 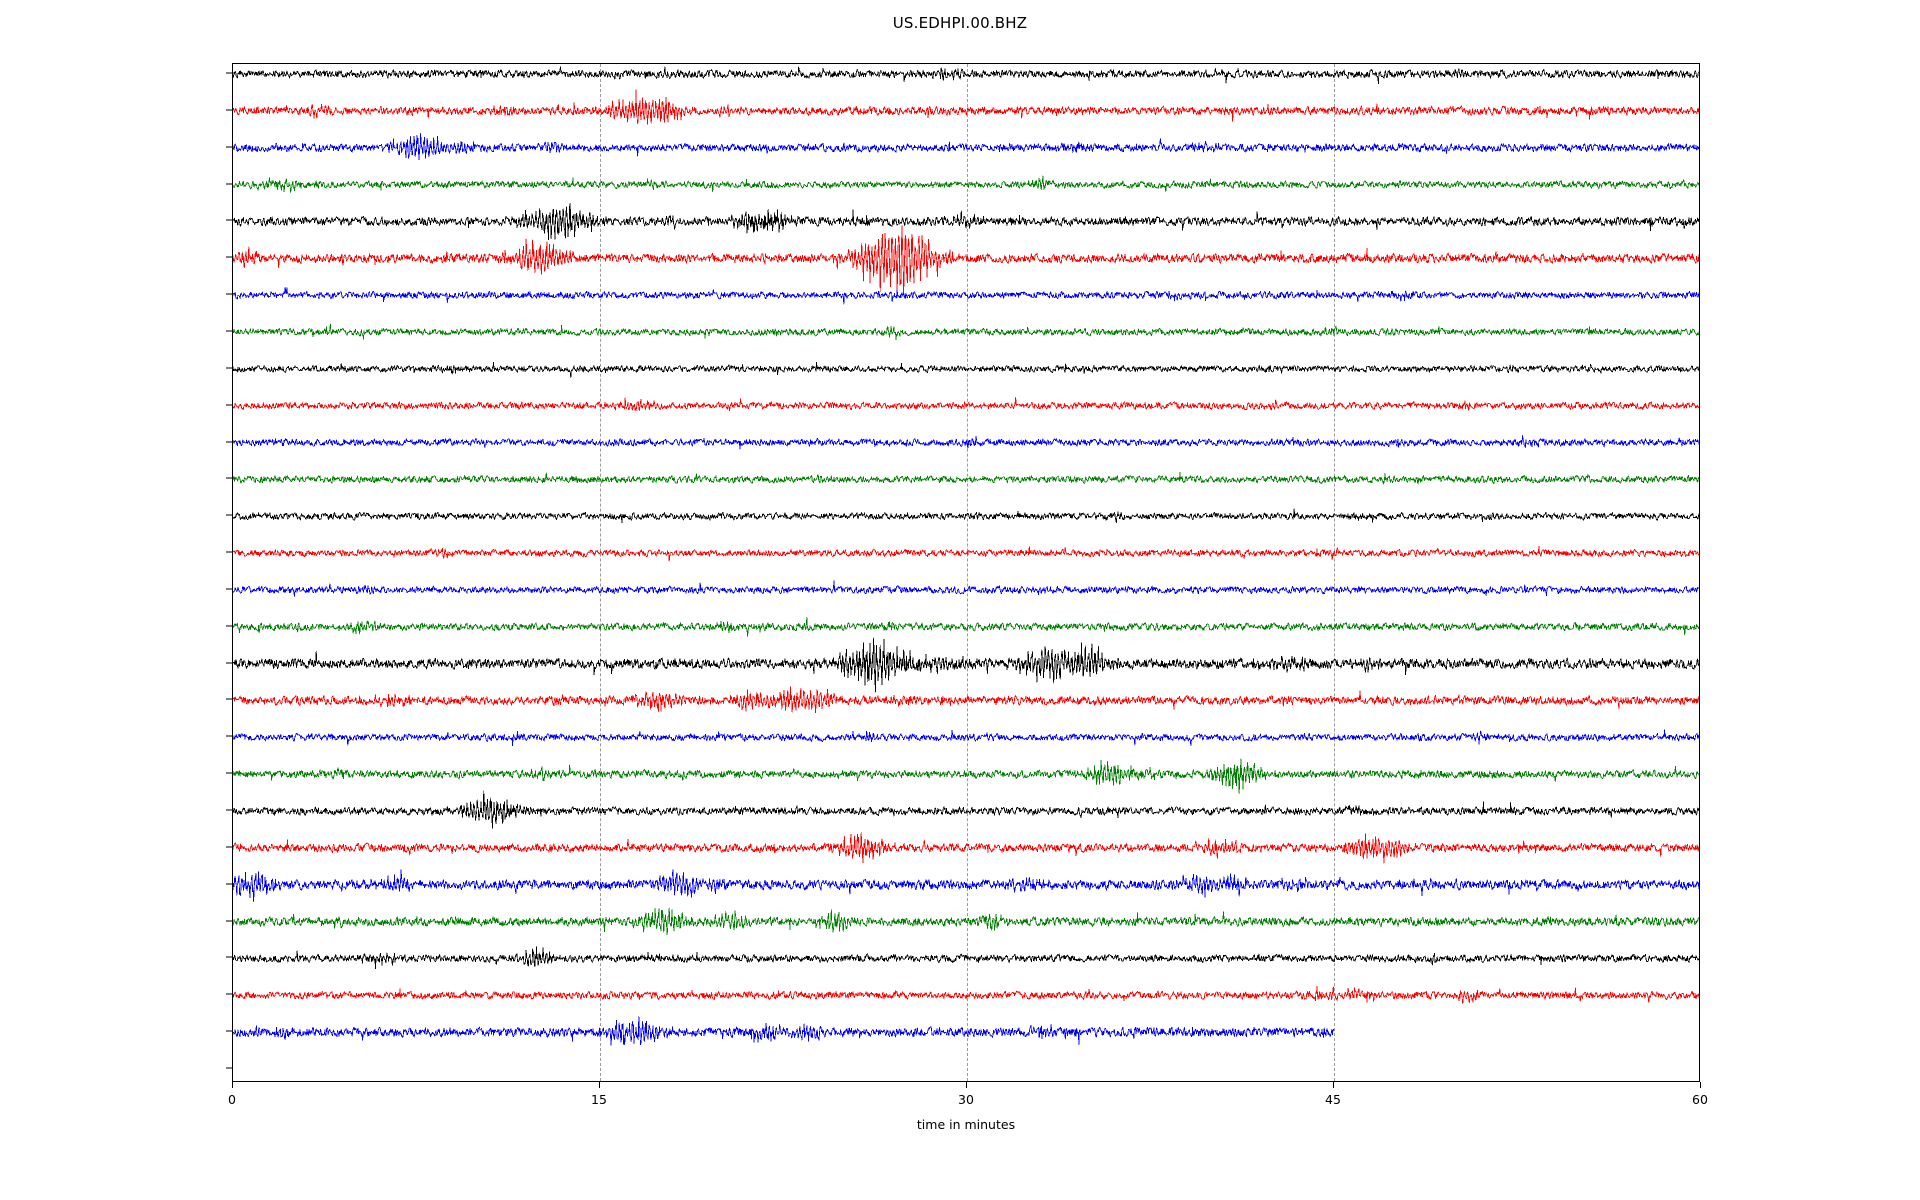 What do you see at coordinates (1700, 1099) in the screenshot?
I see `x-tick-label: 60` at bounding box center [1700, 1099].